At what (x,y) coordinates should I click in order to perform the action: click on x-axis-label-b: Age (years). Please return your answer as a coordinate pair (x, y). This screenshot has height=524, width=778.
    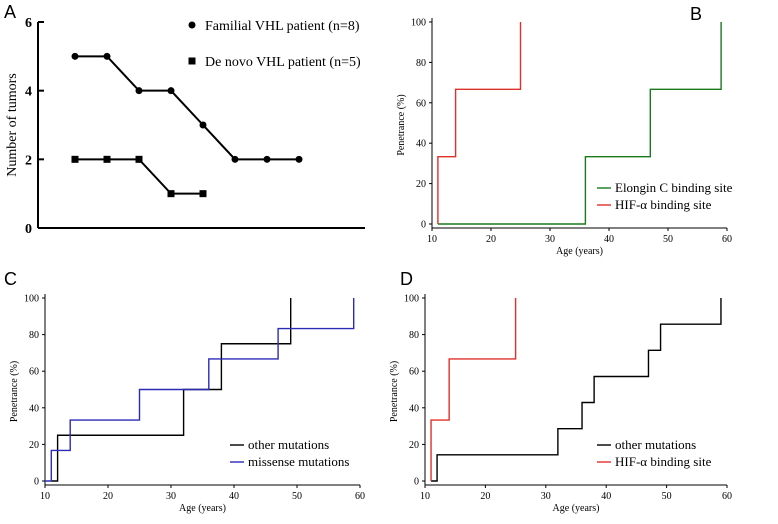
    Looking at the image, I should click on (579, 251).